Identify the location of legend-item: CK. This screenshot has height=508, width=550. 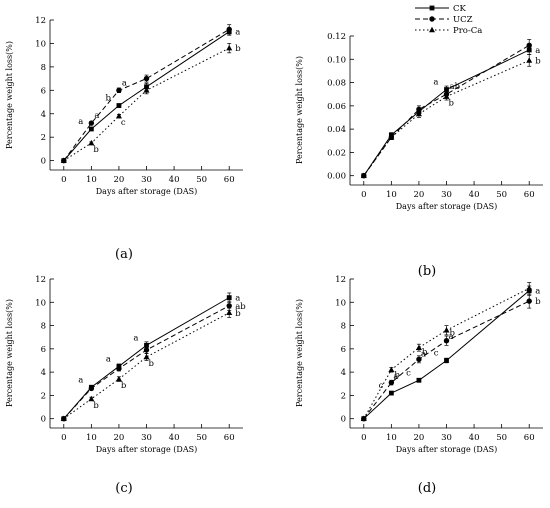
(441, 9).